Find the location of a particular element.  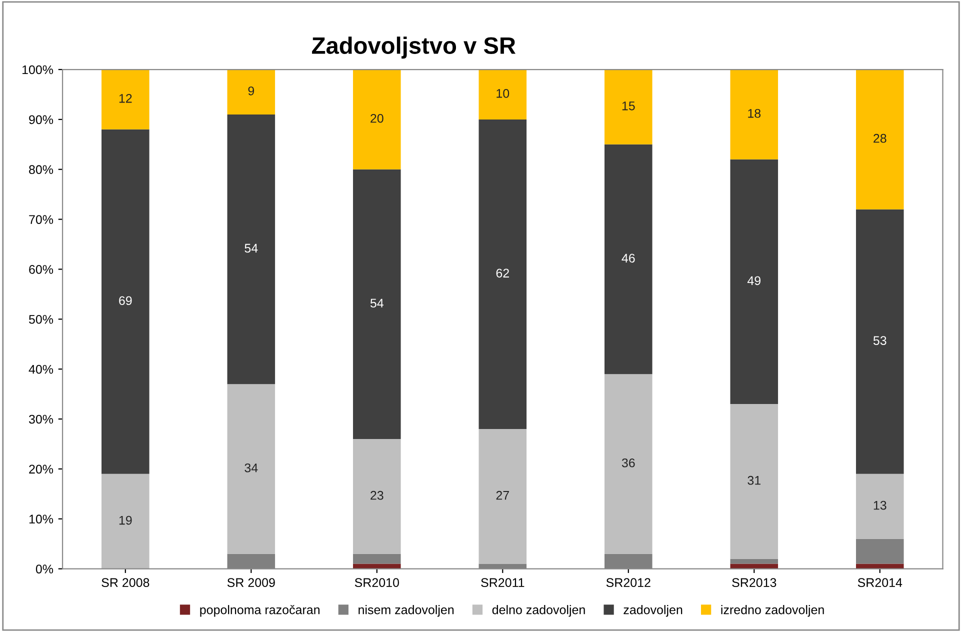

y-tick-label: 90% is located at coordinates (41, 119).